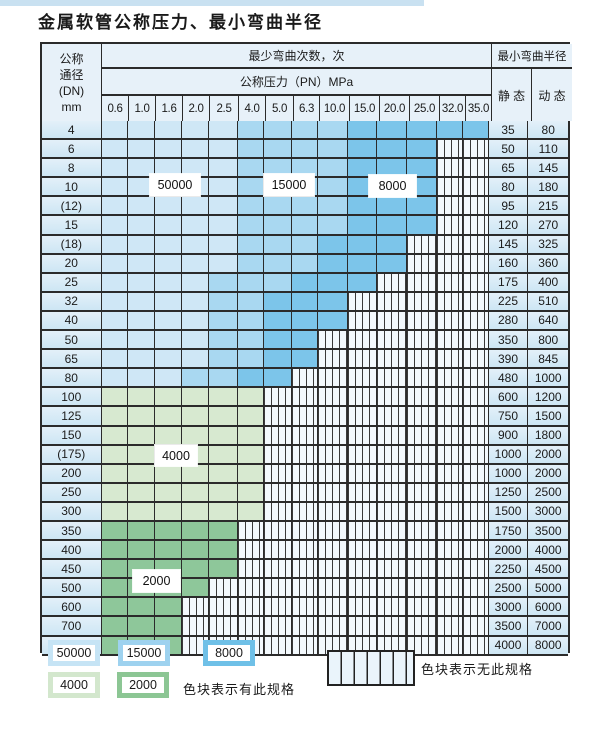  I want to click on dn-cell: 6, so click(72, 150).